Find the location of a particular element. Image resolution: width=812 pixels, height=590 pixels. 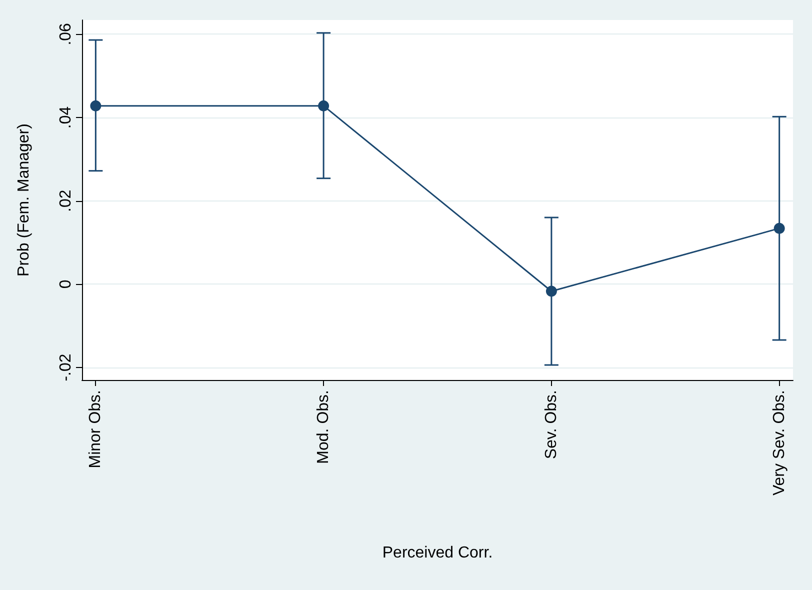

y-tick-label: .02 is located at coordinates (66, 201).